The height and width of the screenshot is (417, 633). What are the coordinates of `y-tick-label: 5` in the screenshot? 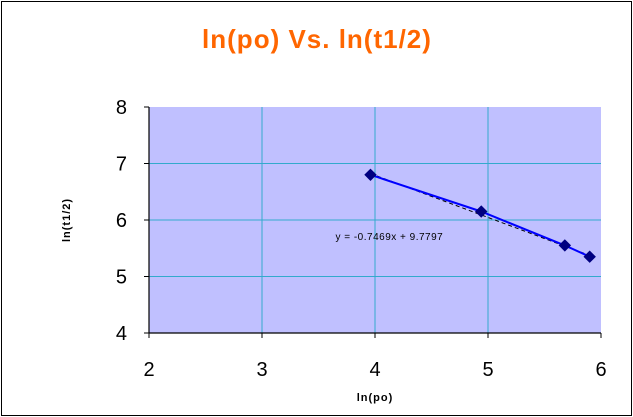 It's located at (121, 278).